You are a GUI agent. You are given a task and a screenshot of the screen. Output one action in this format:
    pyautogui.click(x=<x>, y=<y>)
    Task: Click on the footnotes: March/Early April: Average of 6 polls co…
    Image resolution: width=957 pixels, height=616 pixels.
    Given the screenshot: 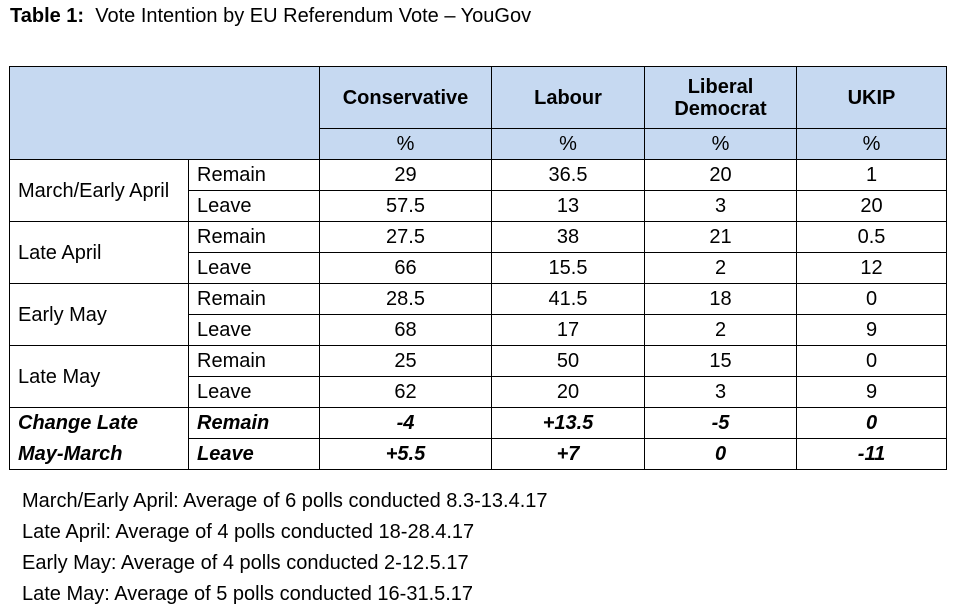 What is the action you would take?
    pyautogui.click(x=285, y=548)
    